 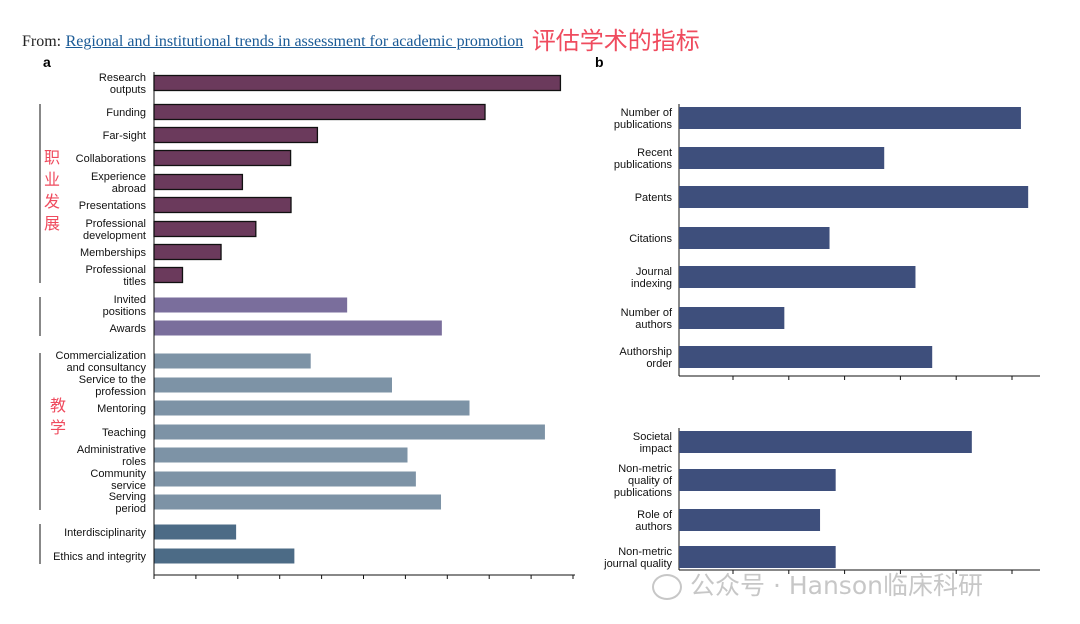 What do you see at coordinates (113, 253) in the screenshot?
I see `category-label-a: Memberships` at bounding box center [113, 253].